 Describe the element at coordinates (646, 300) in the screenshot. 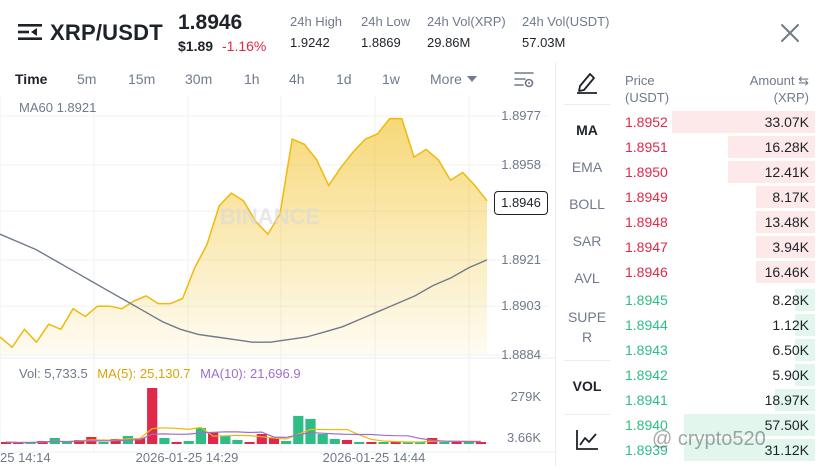

I see `order-price: 1.8945` at that location.